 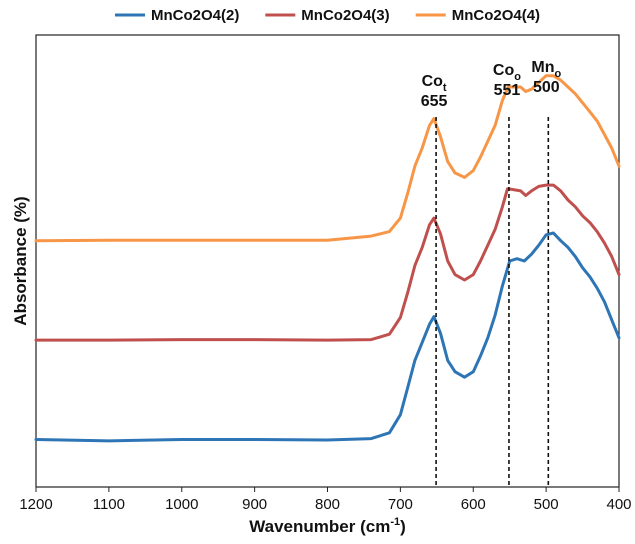 What do you see at coordinates (434, 101) in the screenshot?
I see `peak-wavenumber-label: 655` at bounding box center [434, 101].